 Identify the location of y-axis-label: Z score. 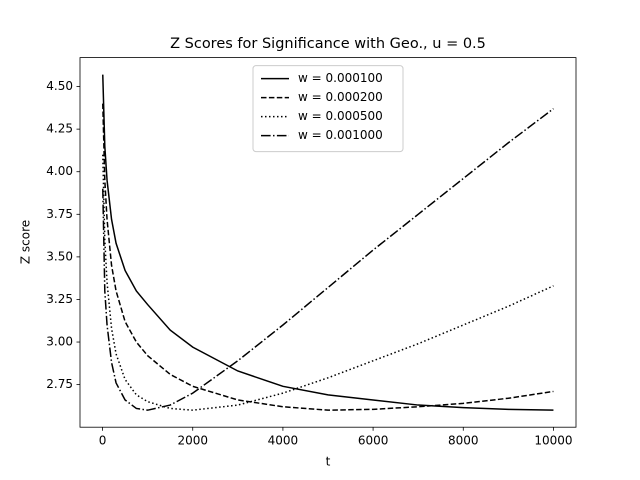
(26, 242).